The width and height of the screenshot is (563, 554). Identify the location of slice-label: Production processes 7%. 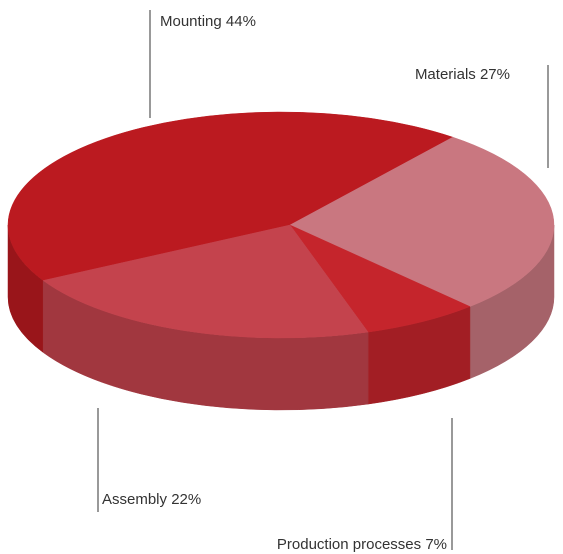
(362, 544).